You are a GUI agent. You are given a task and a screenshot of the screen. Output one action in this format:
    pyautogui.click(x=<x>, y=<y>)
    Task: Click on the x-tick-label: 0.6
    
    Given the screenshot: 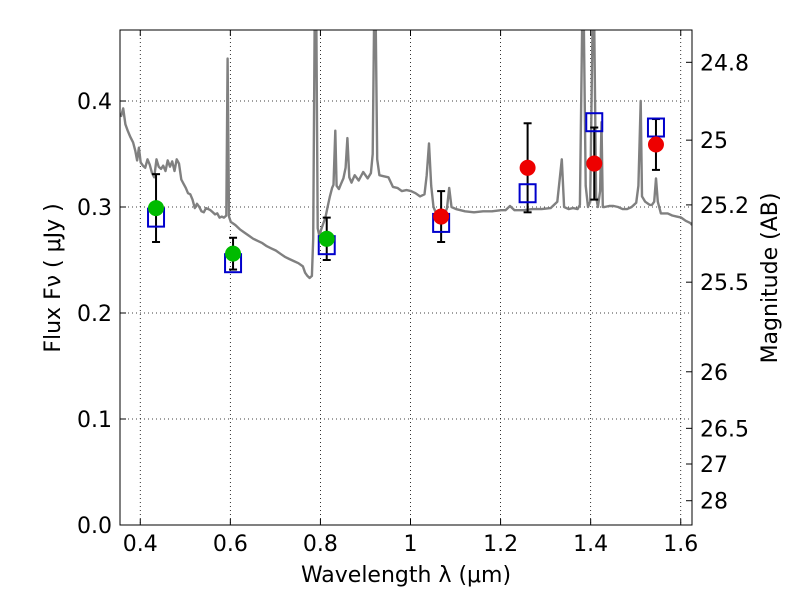 What is the action you would take?
    pyautogui.click(x=230, y=544)
    